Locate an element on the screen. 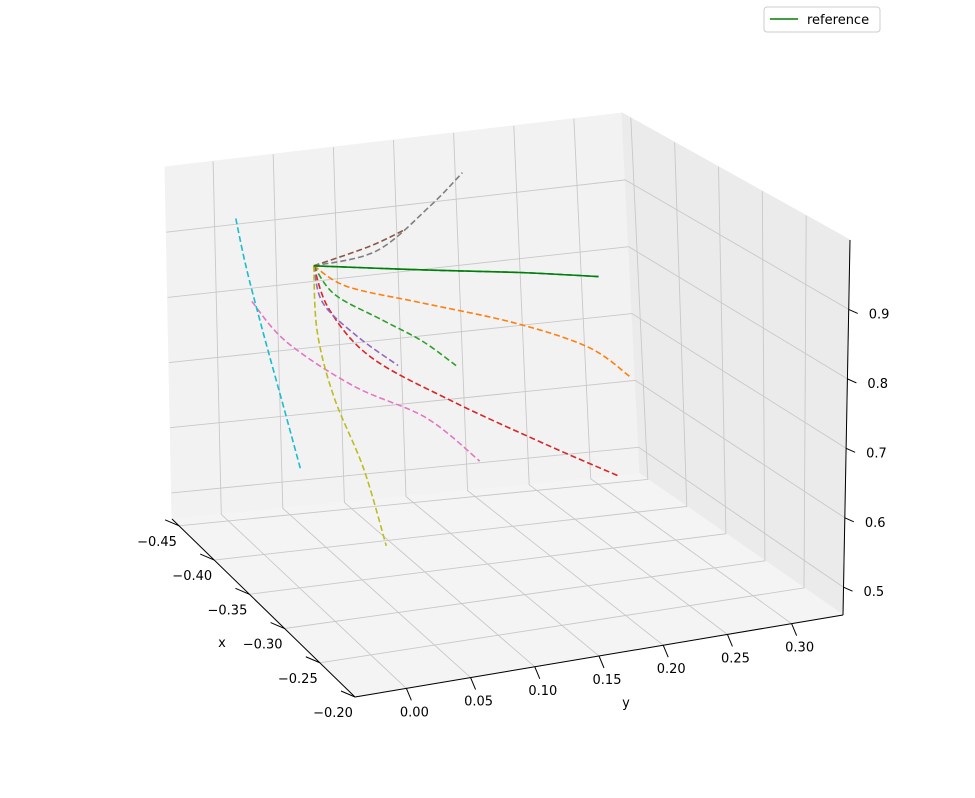  x-tick-label: −0.20 is located at coordinates (333, 713).